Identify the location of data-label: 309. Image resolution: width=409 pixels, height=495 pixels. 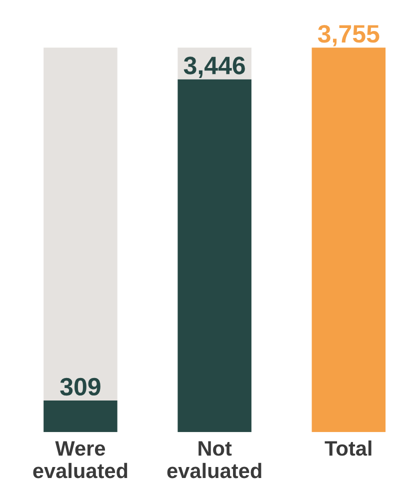
(80, 387).